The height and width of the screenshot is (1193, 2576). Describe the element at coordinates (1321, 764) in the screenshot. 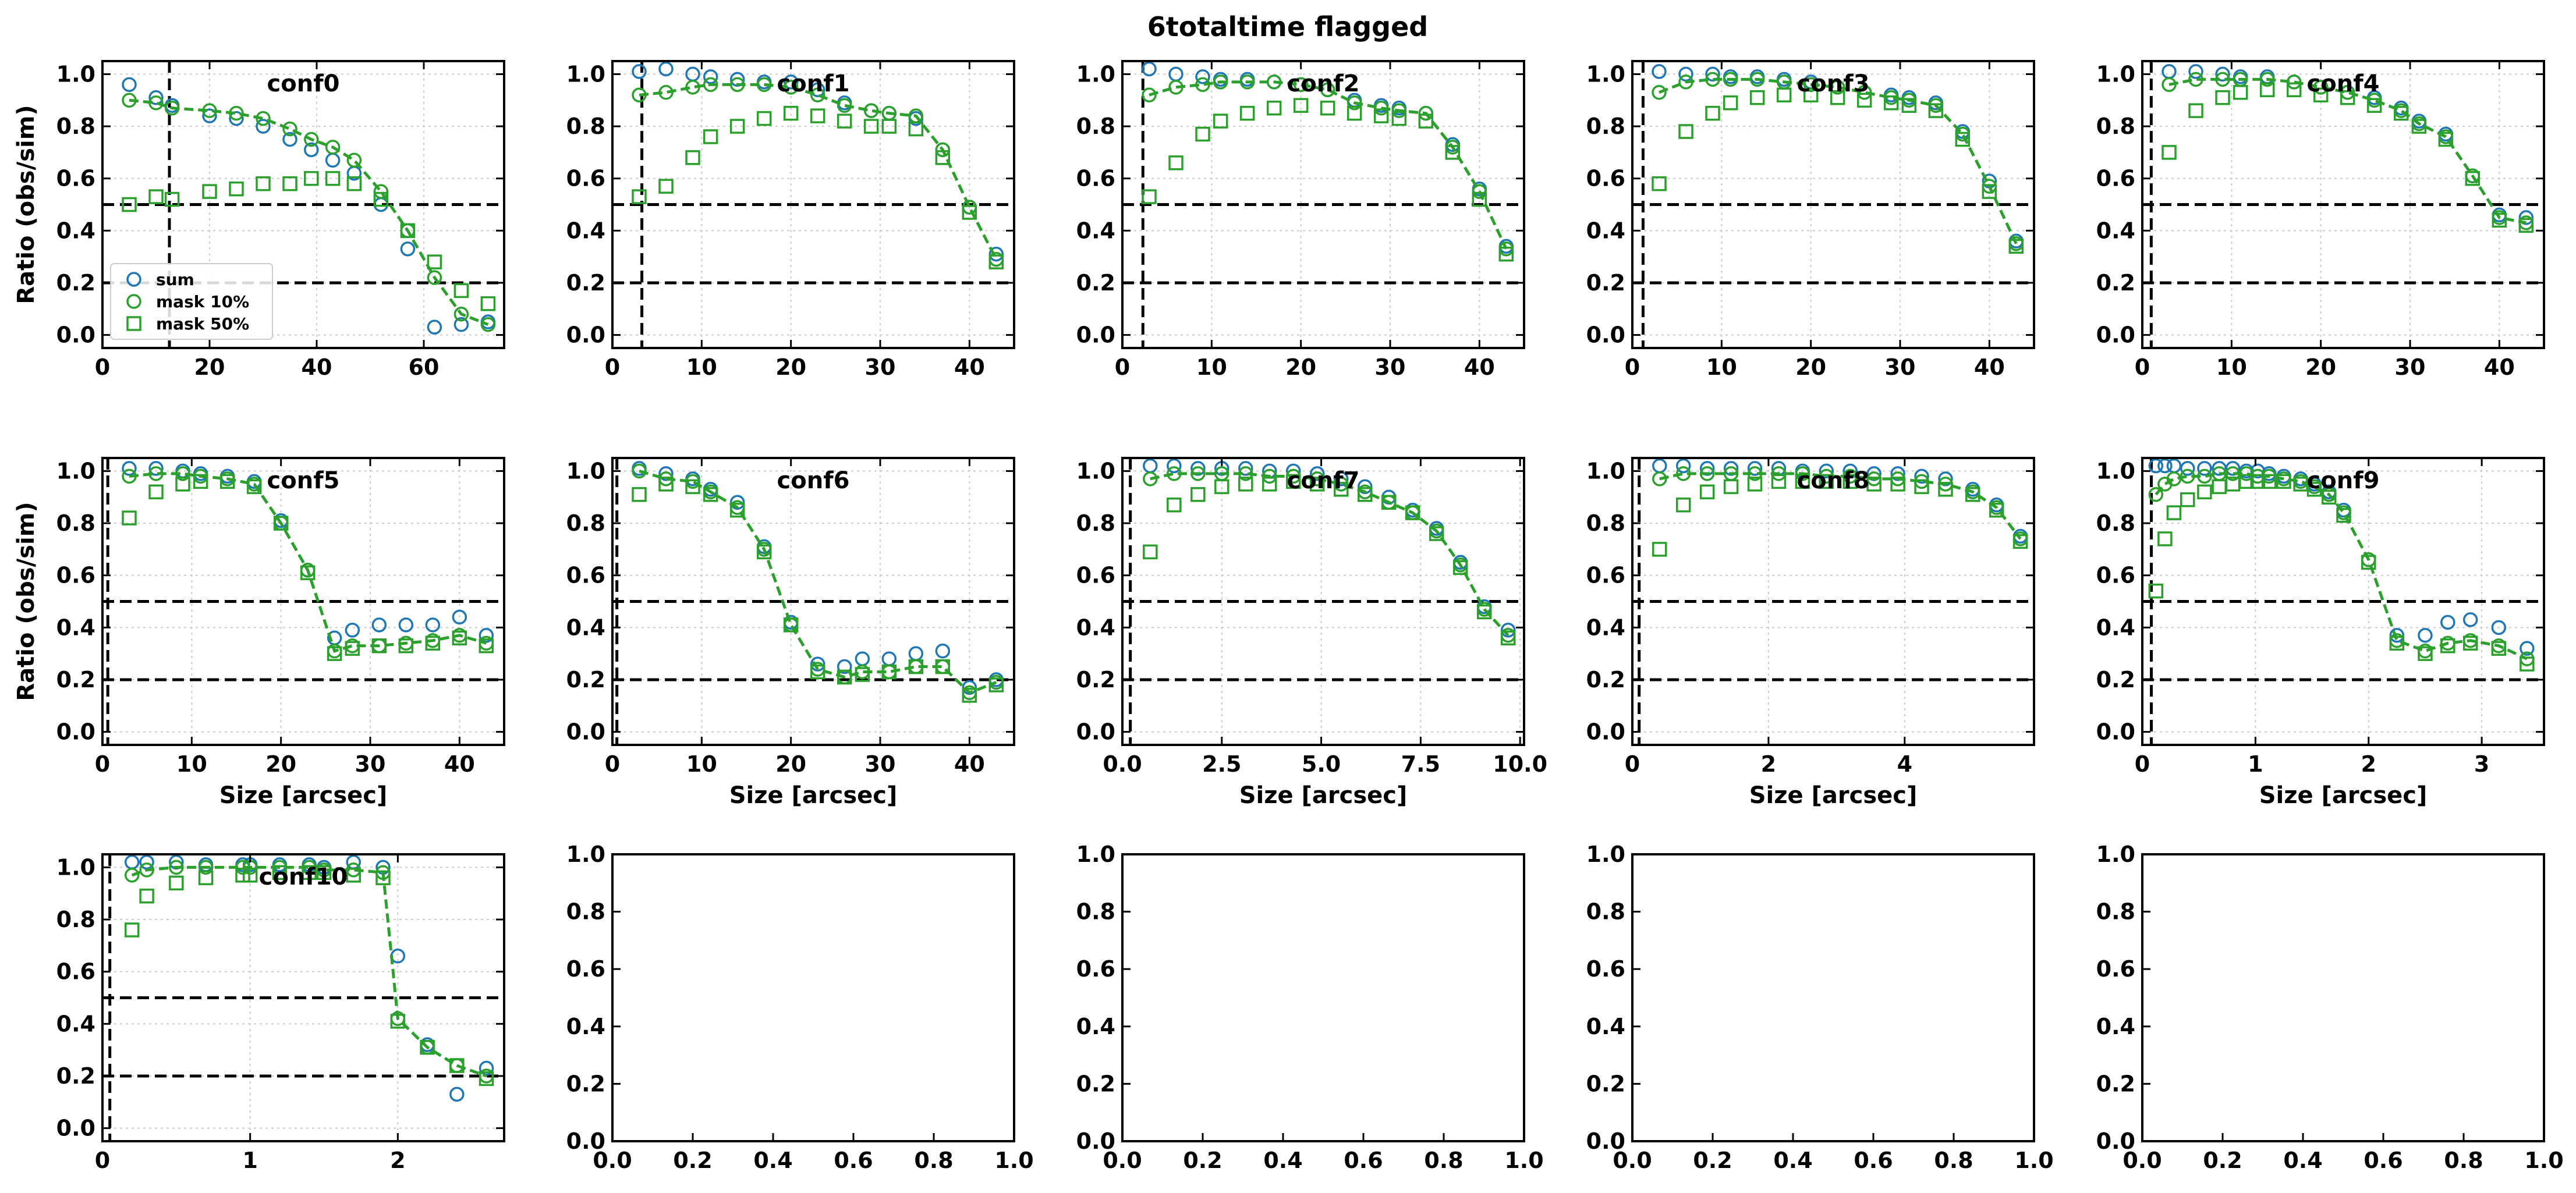

I see `x-tick-label: 5.0` at that location.